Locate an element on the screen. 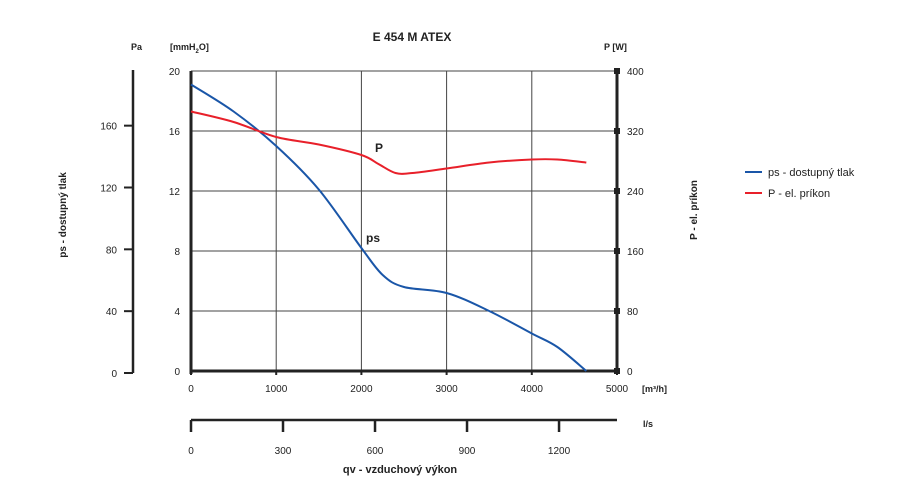 This screenshot has height=496, width=913. left-tick-label: 16 is located at coordinates (175, 132).